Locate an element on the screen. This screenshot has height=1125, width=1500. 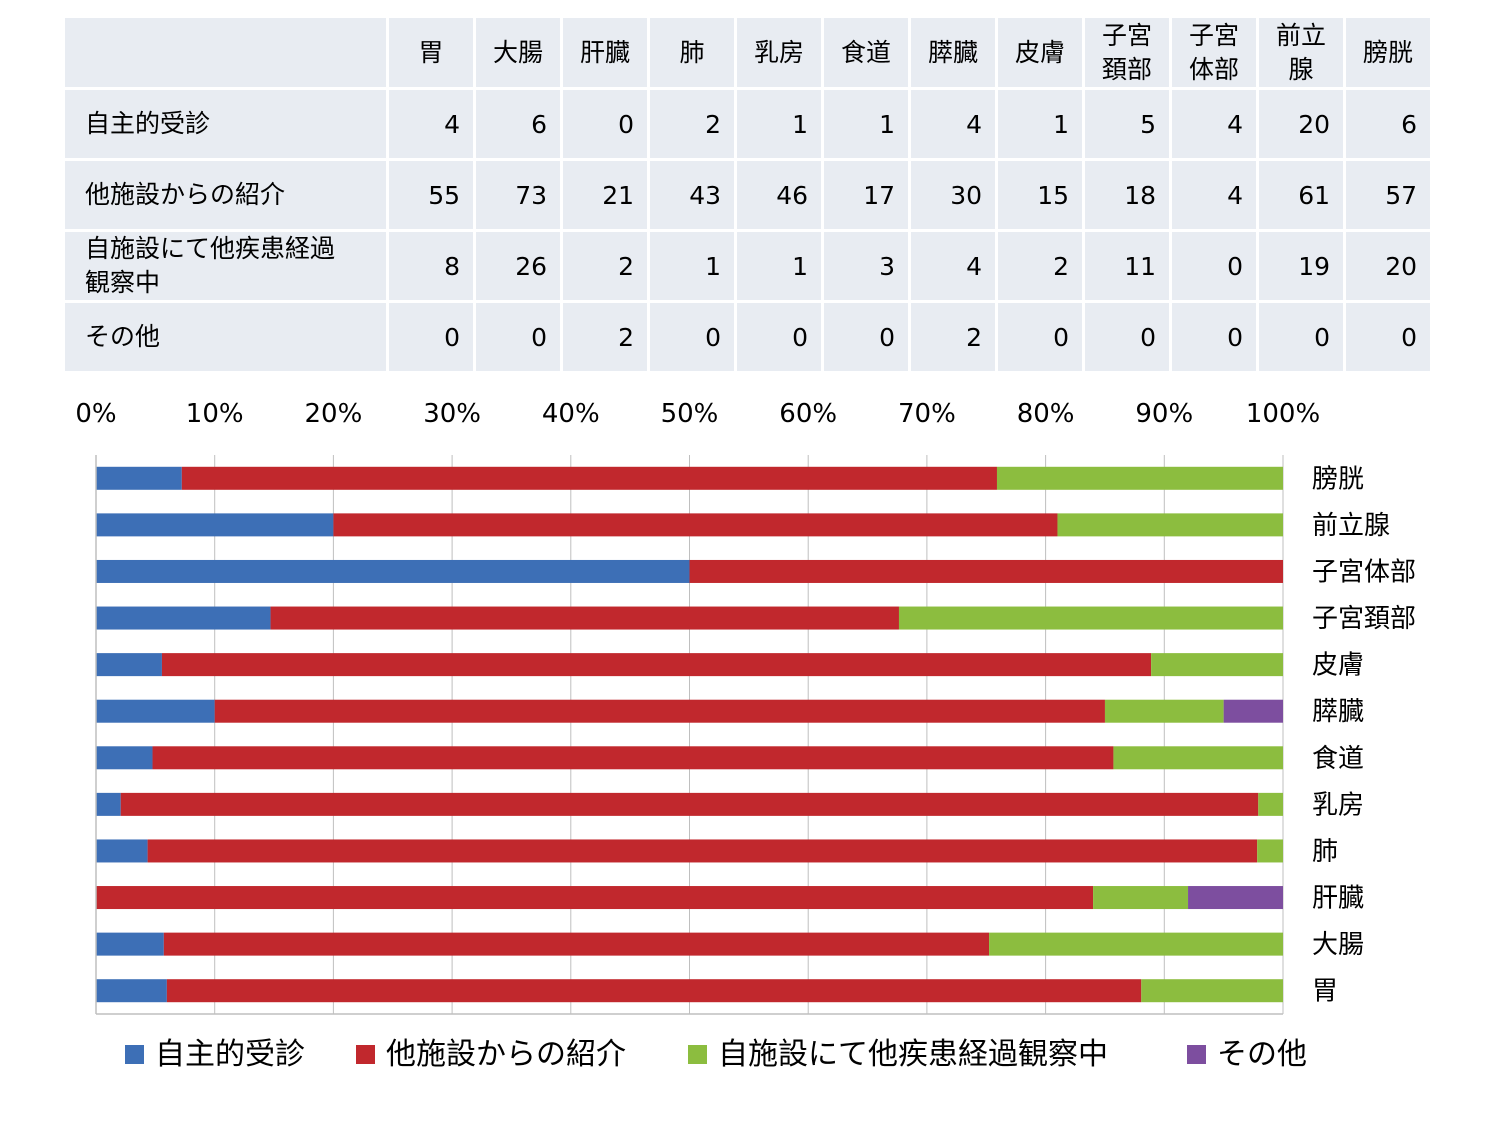
x-tick-label: 50% is located at coordinates (690, 414).